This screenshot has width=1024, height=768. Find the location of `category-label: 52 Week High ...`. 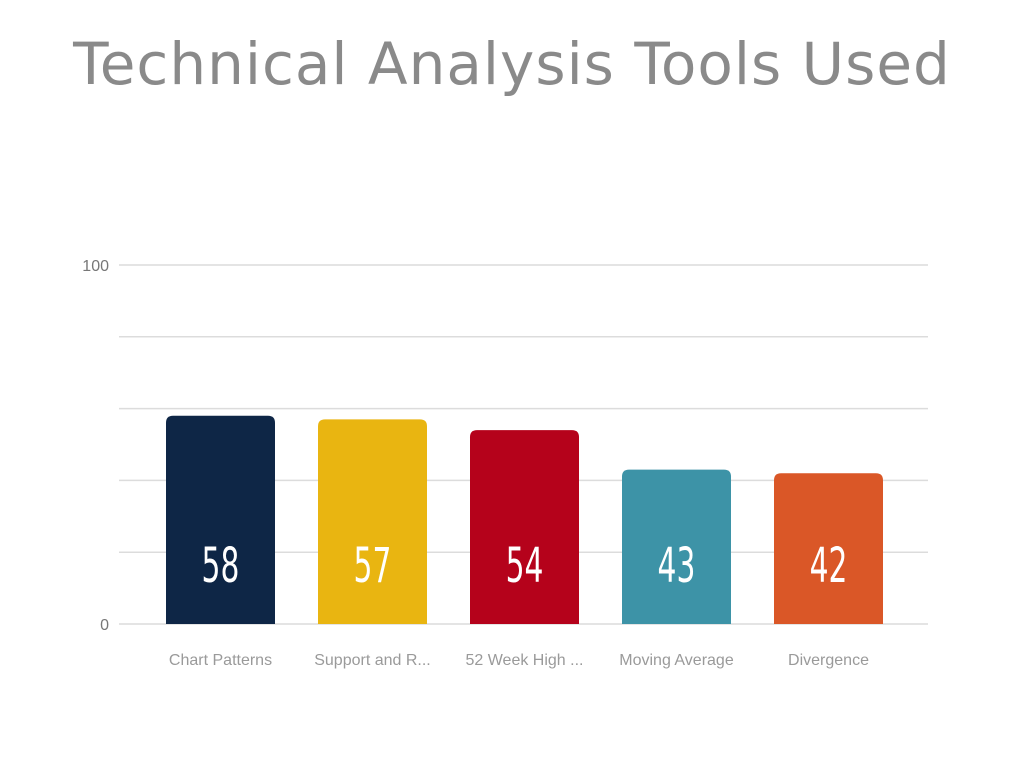

category-label: 52 Week High ... is located at coordinates (525, 660).